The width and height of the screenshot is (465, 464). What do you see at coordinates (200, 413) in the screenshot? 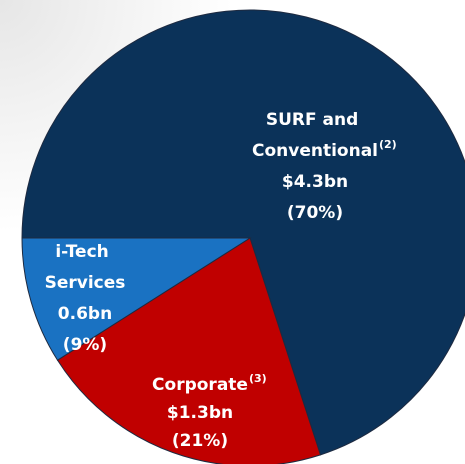
I see `amount-label: $1.3bn` at bounding box center [200, 413].